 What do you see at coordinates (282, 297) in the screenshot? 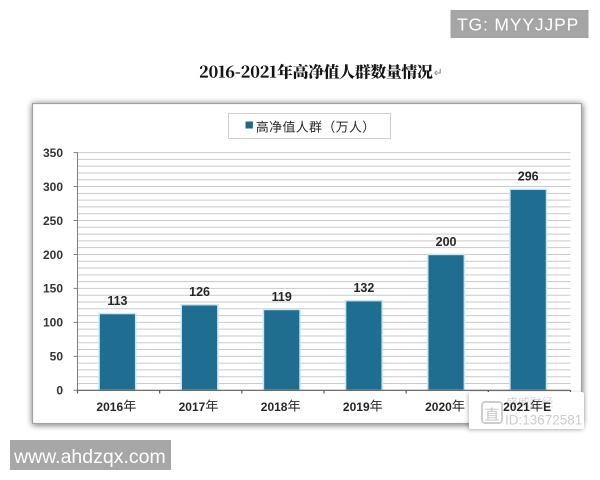
I see `svg-text: 119` at bounding box center [282, 297].